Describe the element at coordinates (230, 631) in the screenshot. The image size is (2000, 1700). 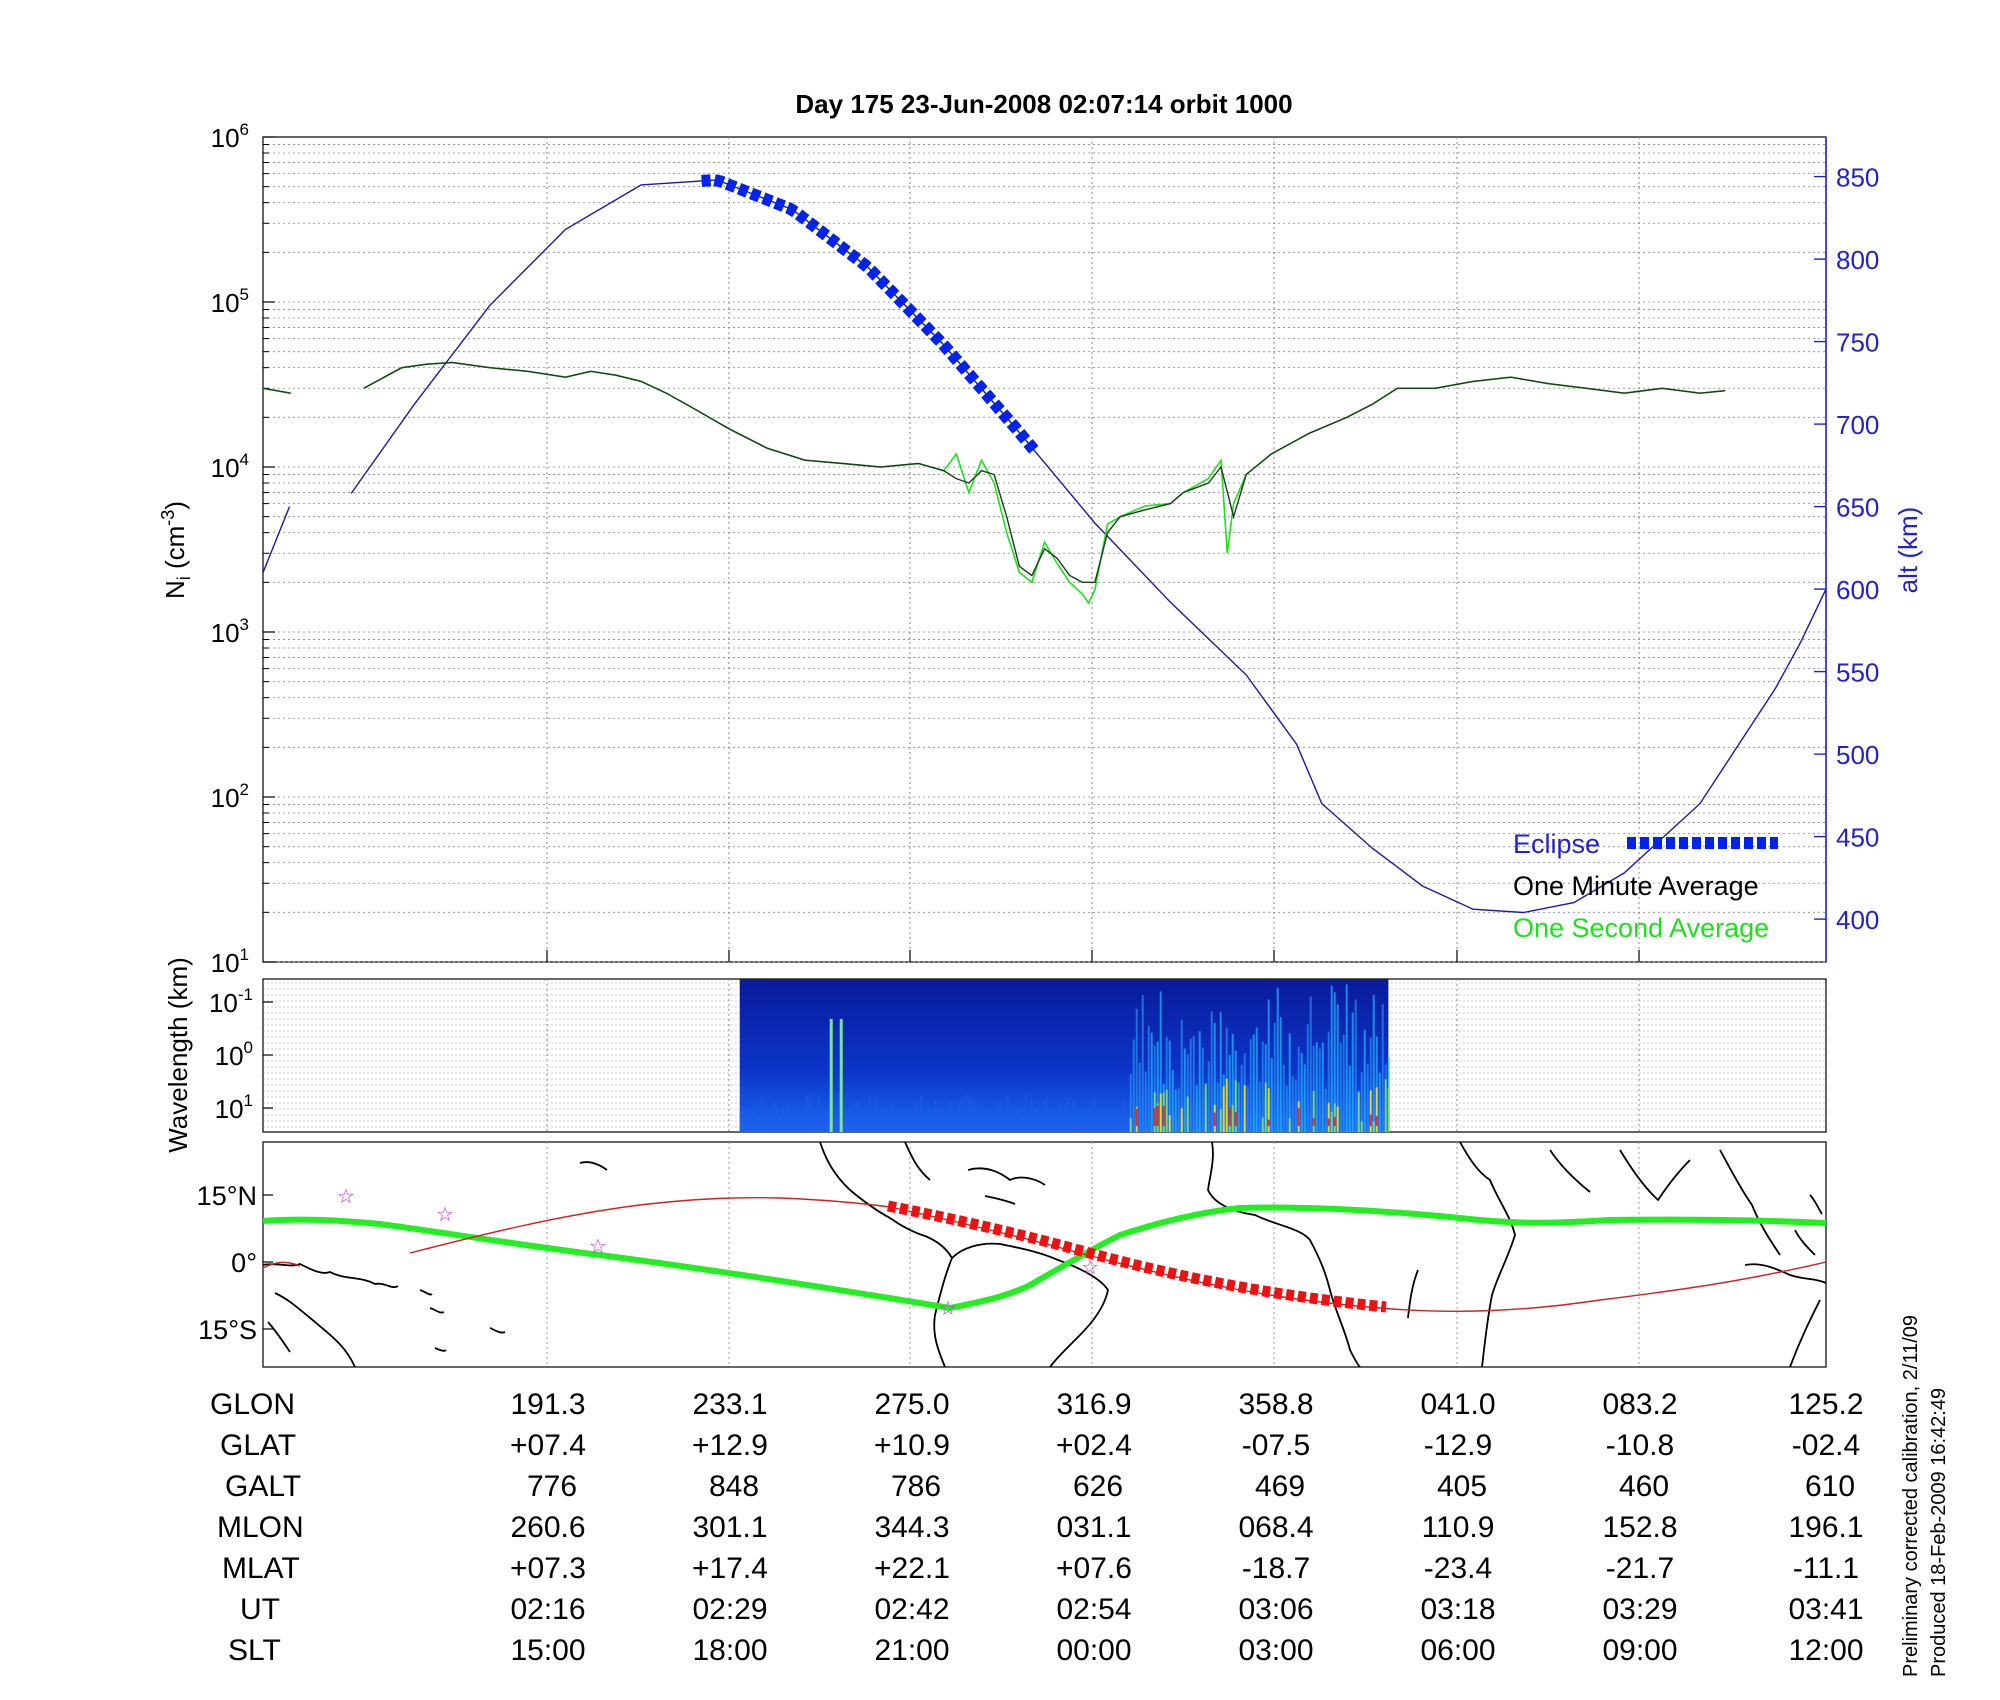
I see `left-tick-label: 10³` at that location.